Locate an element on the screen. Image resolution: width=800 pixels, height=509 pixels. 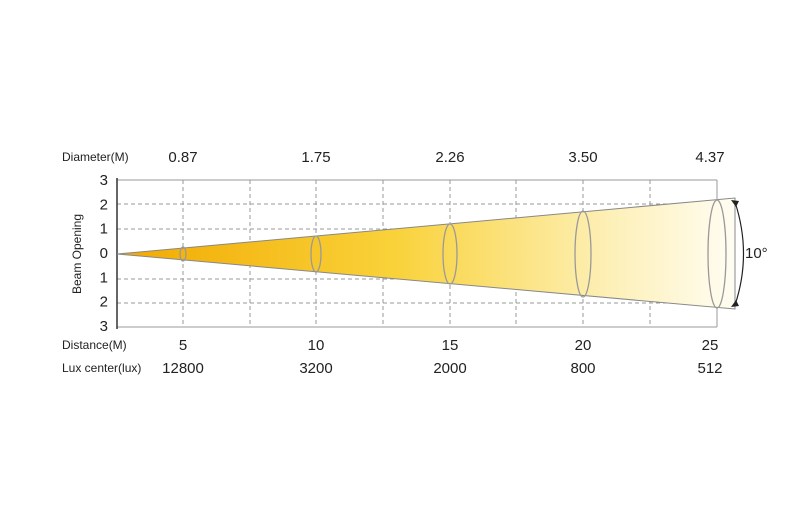
diameter-value: 1.75 is located at coordinates (315, 157).